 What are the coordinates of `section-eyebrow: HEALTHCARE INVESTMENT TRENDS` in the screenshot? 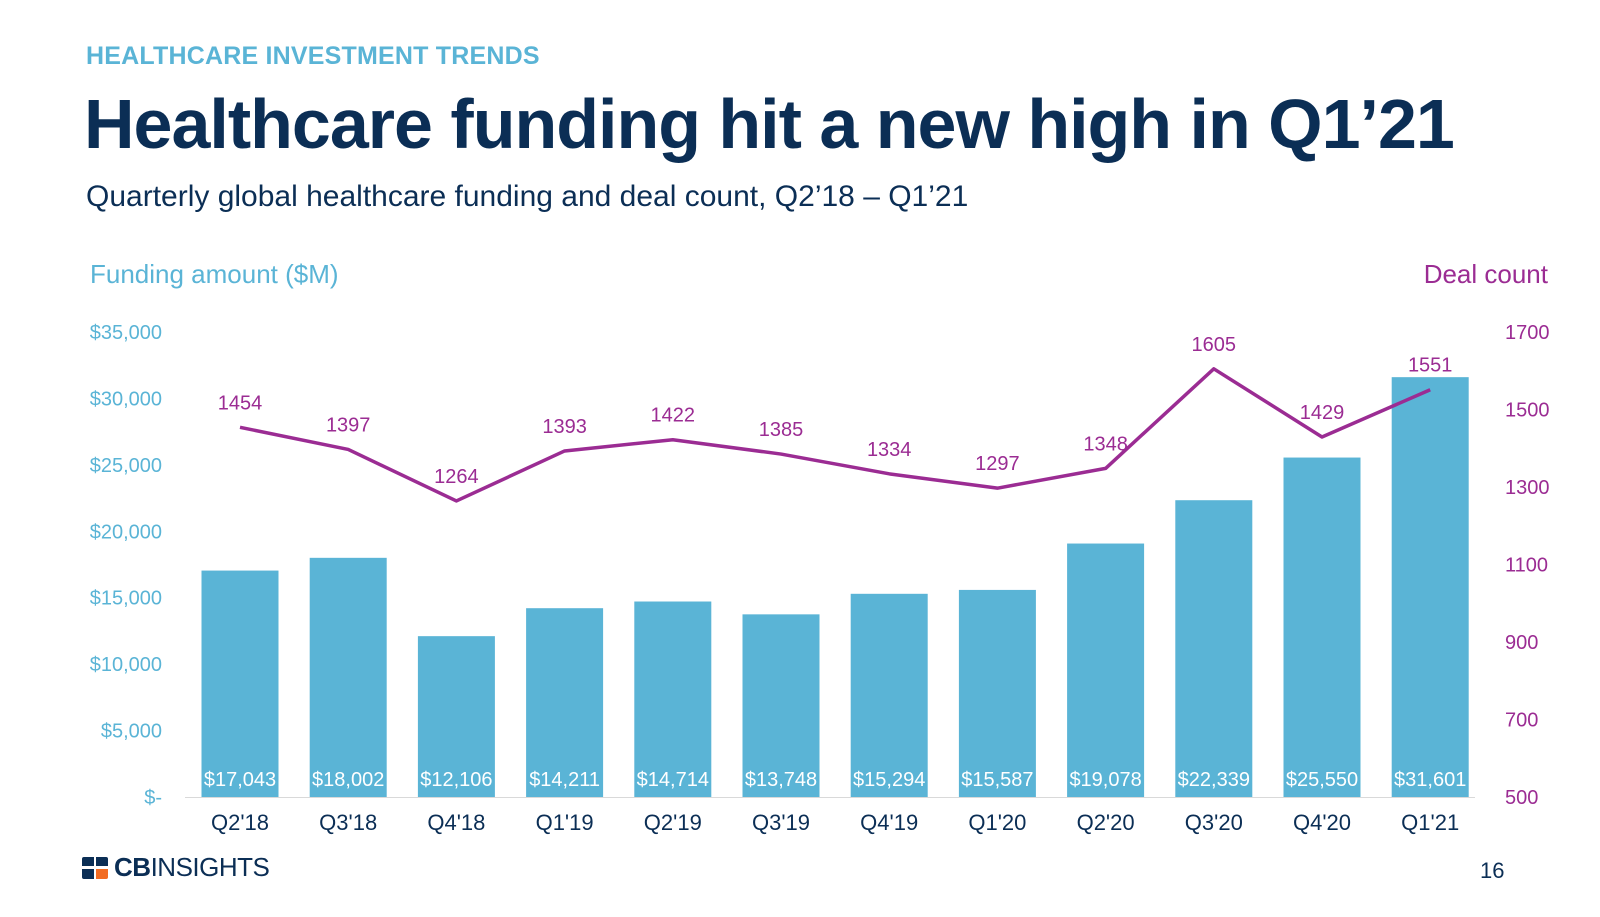 It's located at (313, 56).